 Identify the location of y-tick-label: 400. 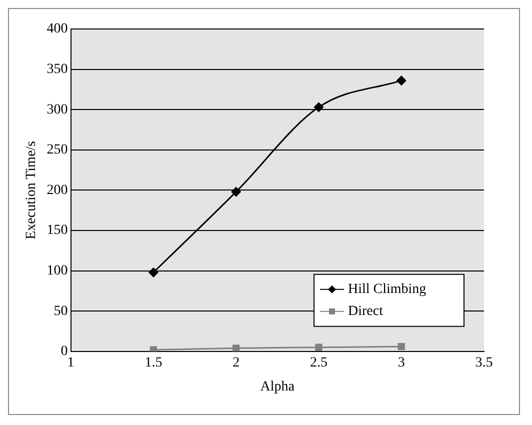
(57, 29).